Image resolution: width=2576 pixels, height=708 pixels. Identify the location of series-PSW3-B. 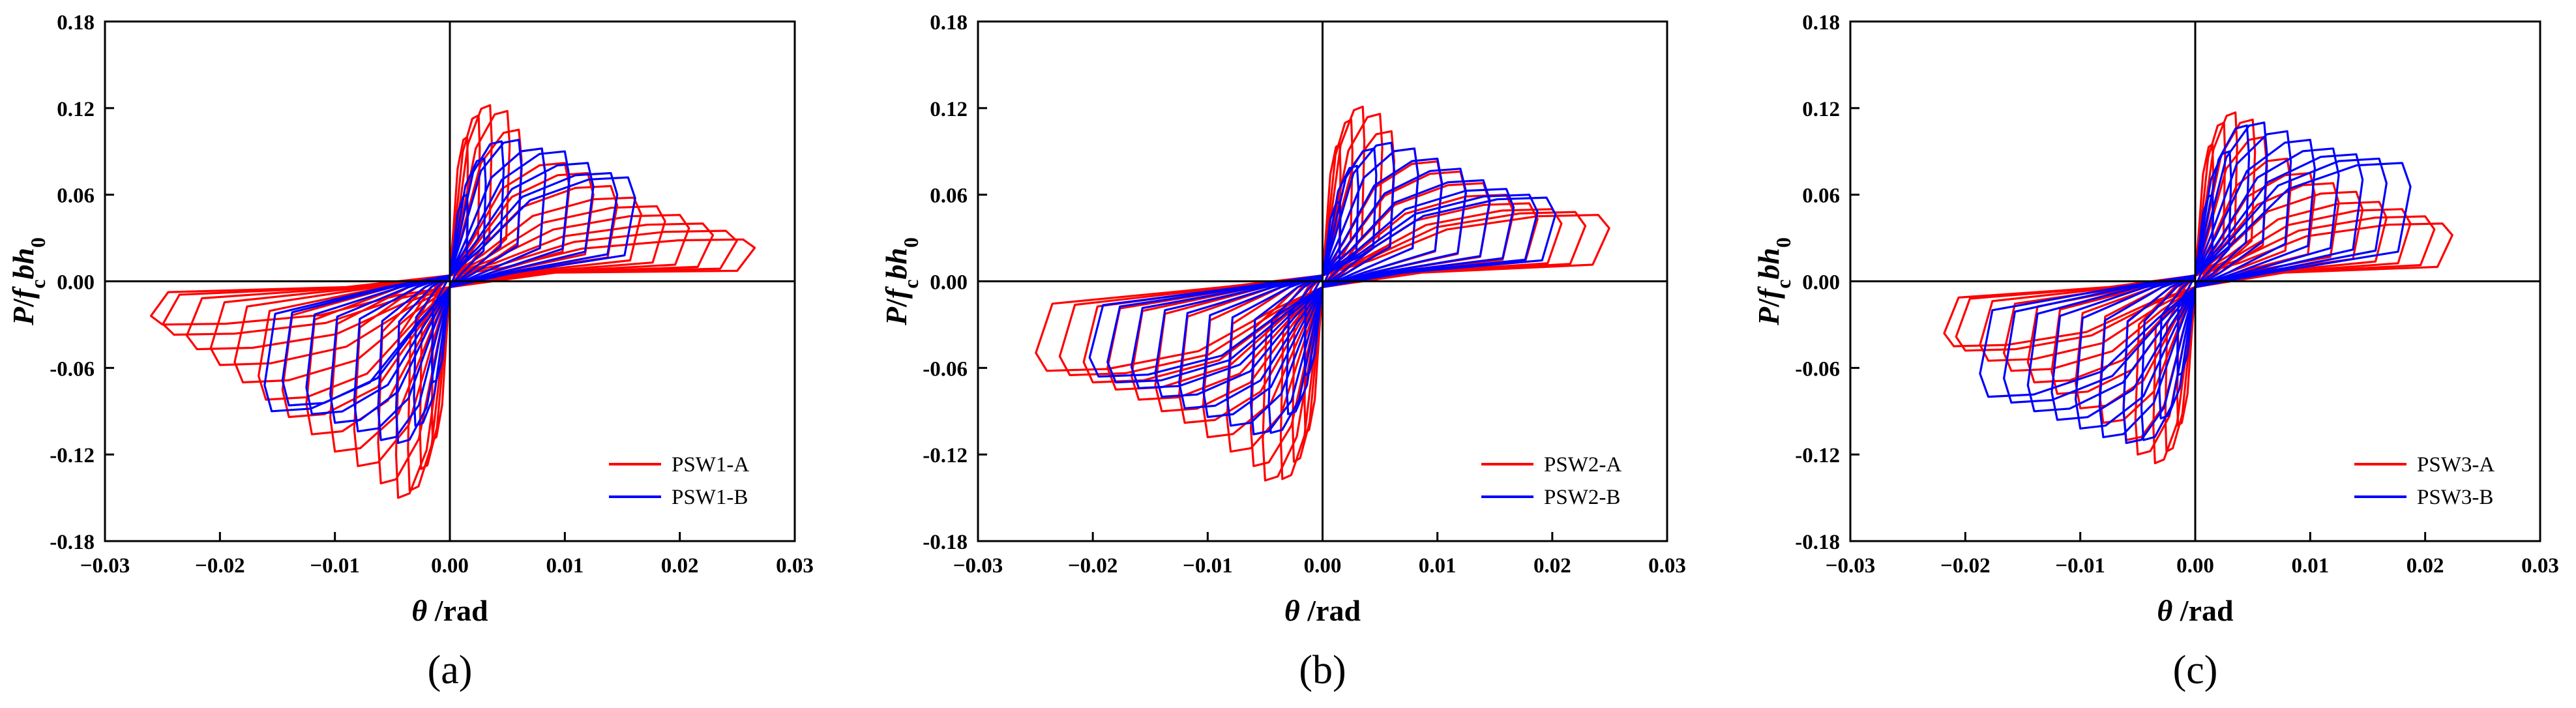
(2195, 283).